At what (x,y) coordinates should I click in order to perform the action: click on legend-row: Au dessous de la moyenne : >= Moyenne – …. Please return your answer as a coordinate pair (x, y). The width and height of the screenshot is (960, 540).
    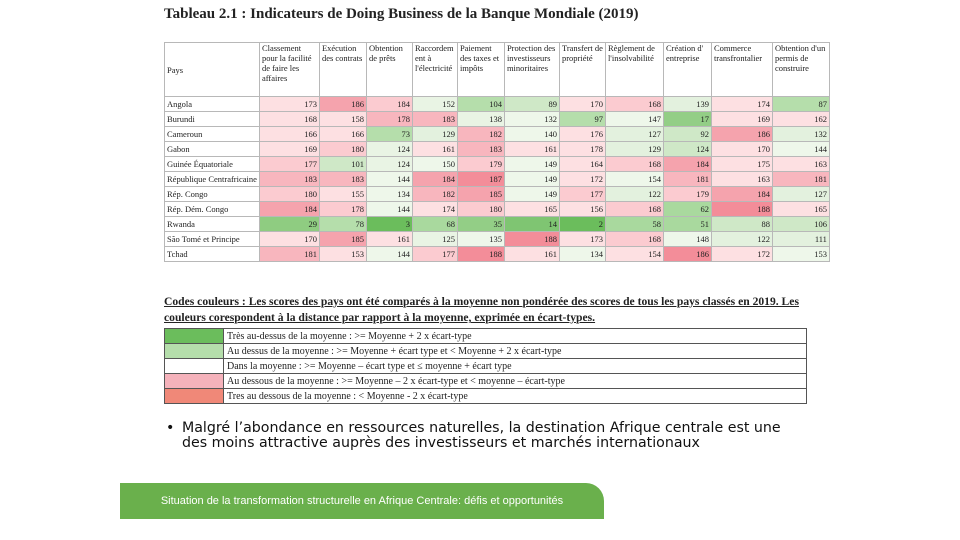
    Looking at the image, I should click on (485, 381).